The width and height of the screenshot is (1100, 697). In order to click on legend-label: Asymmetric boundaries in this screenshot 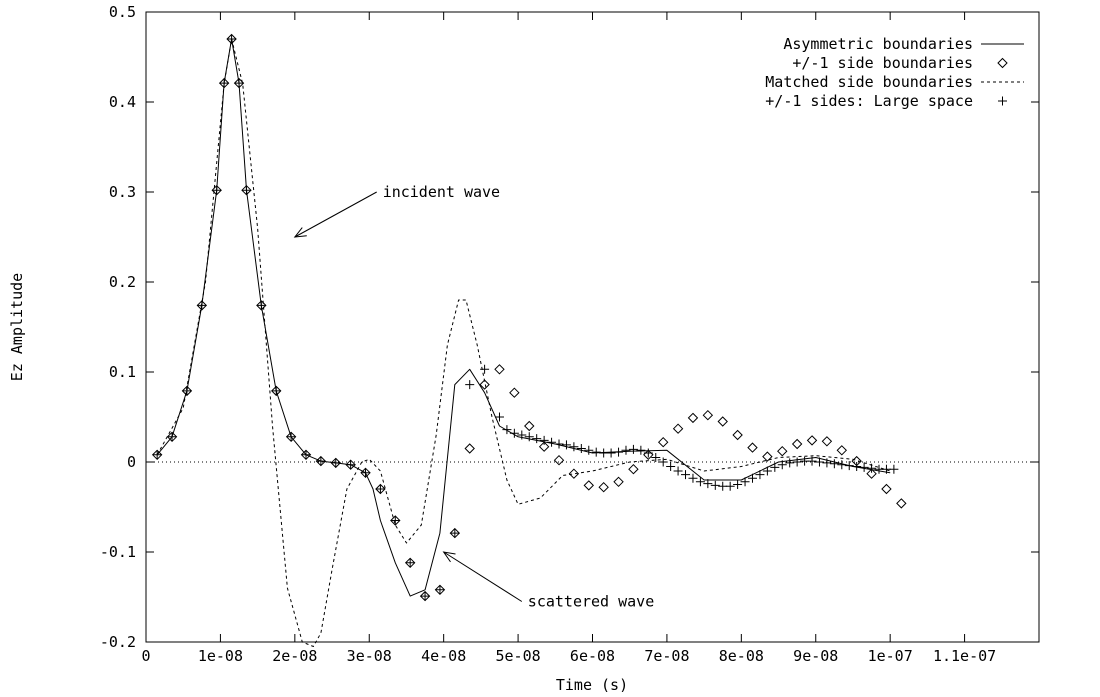, I will do `click(878, 44)`.